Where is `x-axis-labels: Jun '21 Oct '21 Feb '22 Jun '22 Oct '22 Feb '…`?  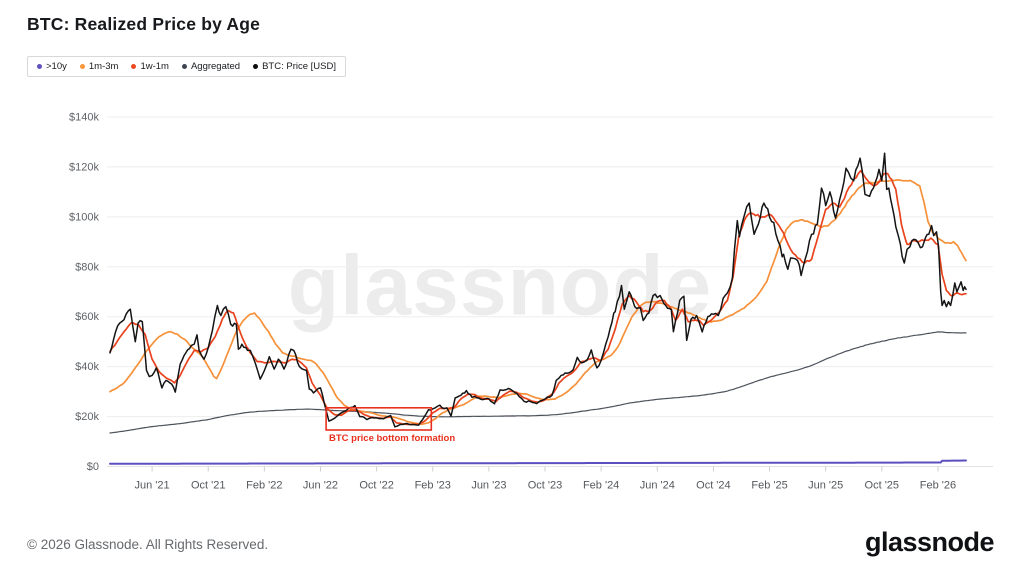
x-axis-labels: Jun '21 Oct '21 Feb '22 Jun '22 Oct '22 Feb '… is located at coordinates (545, 479).